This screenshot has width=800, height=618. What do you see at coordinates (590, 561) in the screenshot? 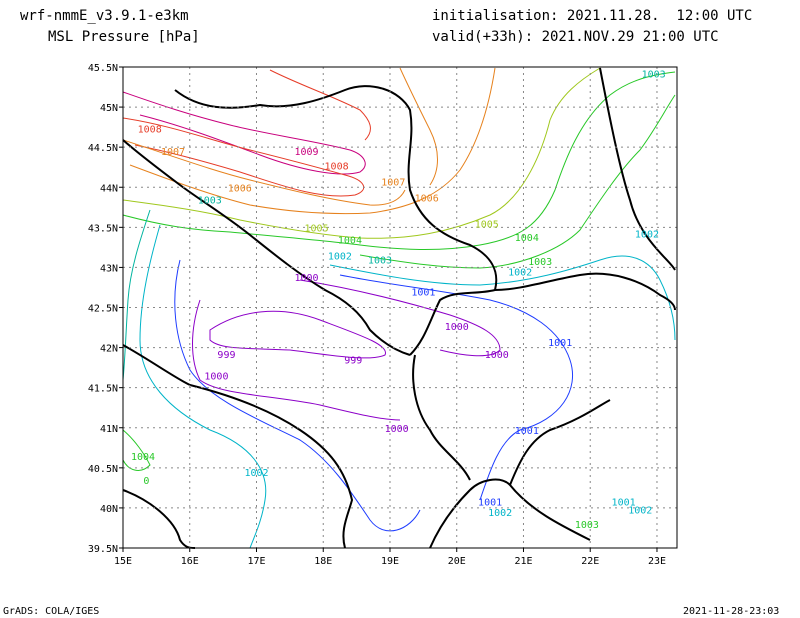
I see `lon-tick-label: 22E` at bounding box center [590, 561].